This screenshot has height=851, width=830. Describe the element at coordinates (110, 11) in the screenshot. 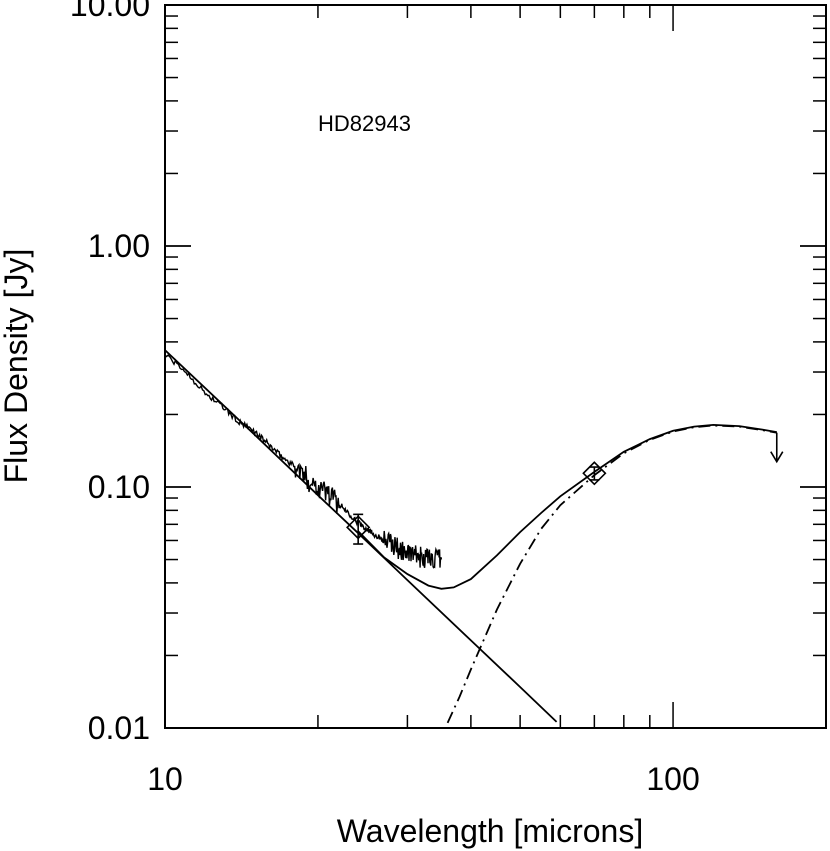

I see `y-tick-label: 10.00` at that location.